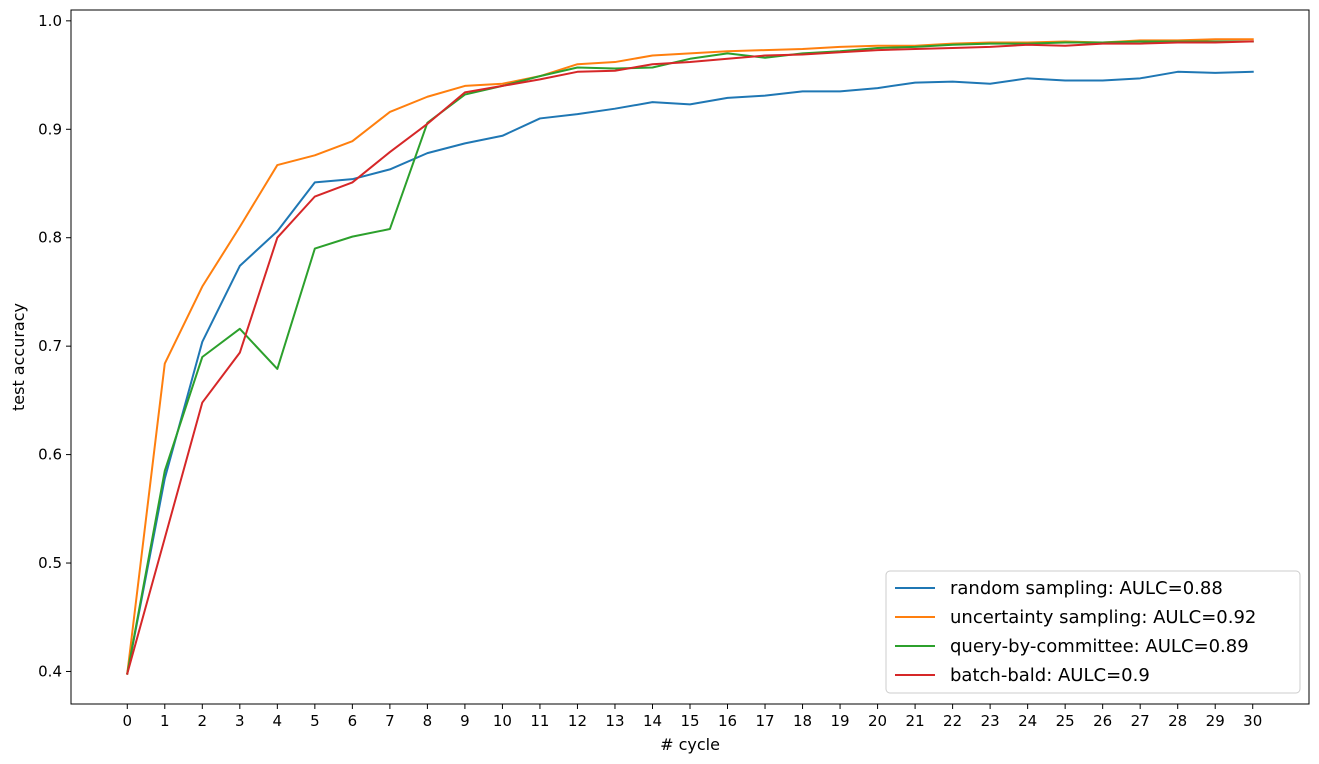 This screenshot has width=1319, height=764. Describe the element at coordinates (577, 721) in the screenshot. I see `x-tick-label: 12` at that location.